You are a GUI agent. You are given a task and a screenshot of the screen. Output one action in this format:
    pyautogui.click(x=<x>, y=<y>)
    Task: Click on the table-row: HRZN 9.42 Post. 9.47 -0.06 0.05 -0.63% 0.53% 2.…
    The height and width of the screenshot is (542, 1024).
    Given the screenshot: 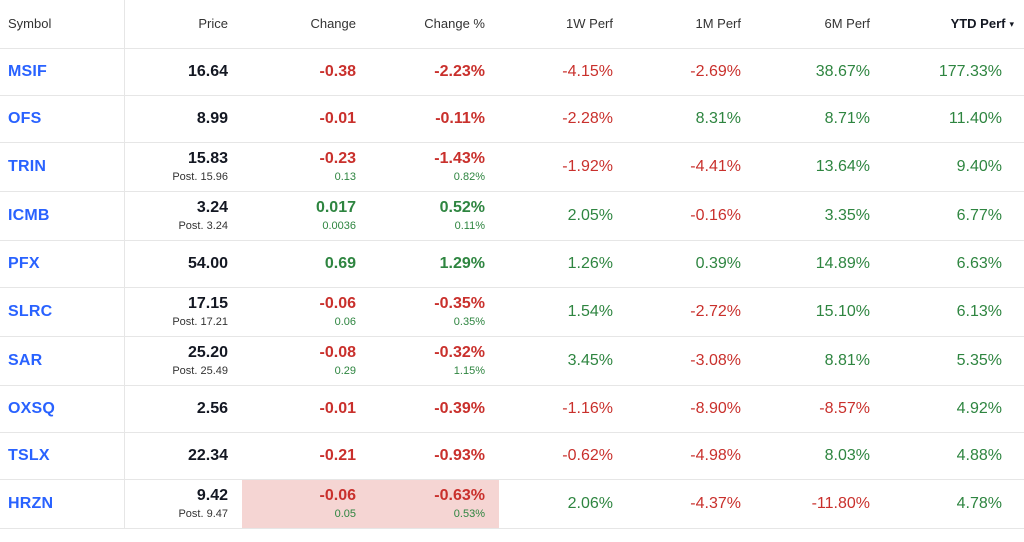 What is the action you would take?
    pyautogui.click(x=512, y=503)
    